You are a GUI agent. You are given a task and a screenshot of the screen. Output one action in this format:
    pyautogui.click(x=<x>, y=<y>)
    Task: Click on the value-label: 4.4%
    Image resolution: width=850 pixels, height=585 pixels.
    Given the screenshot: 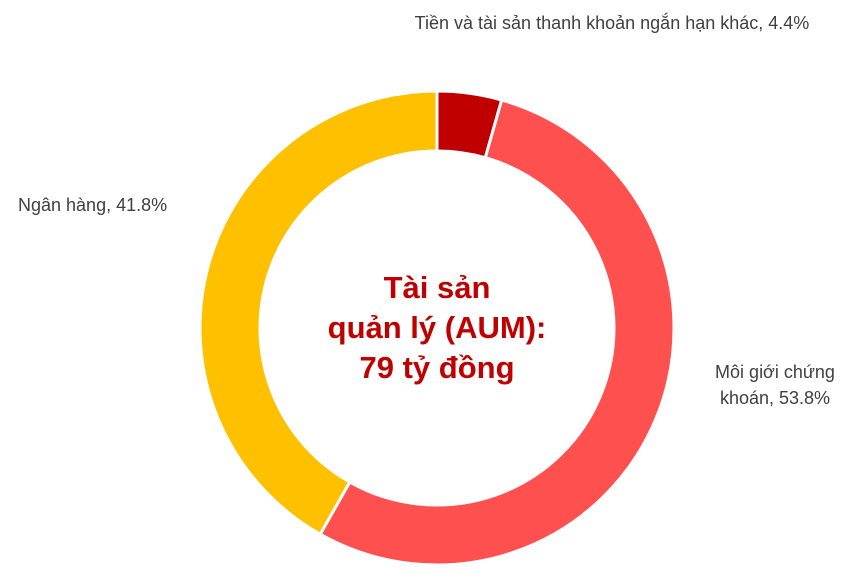 What is the action you would take?
    pyautogui.click(x=789, y=23)
    